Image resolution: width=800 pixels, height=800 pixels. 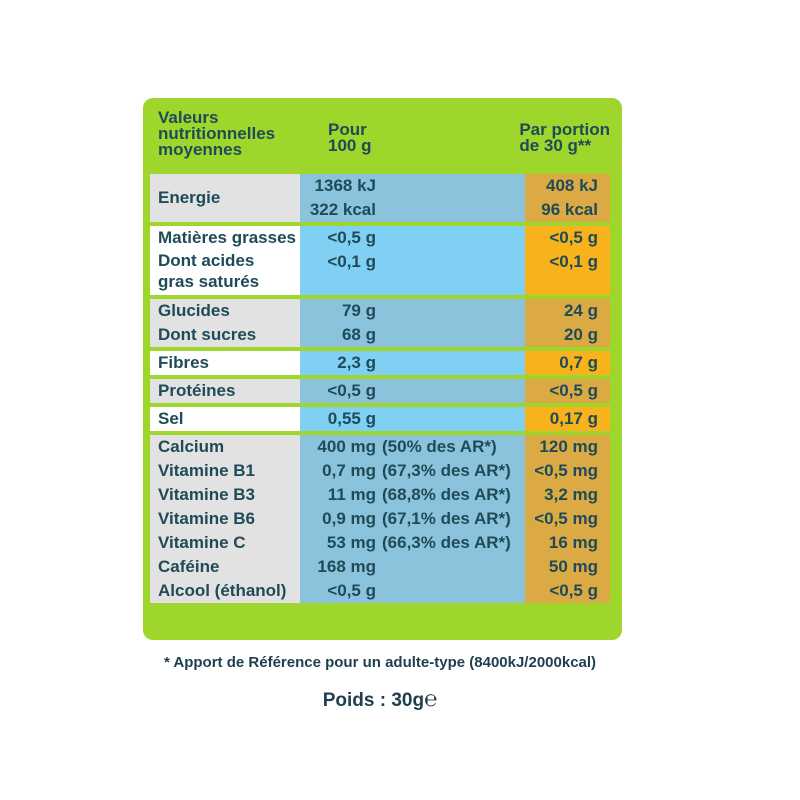 What do you see at coordinates (412, 210) in the screenshot?
I see `per-100g-line: 322 kcal` at bounding box center [412, 210].